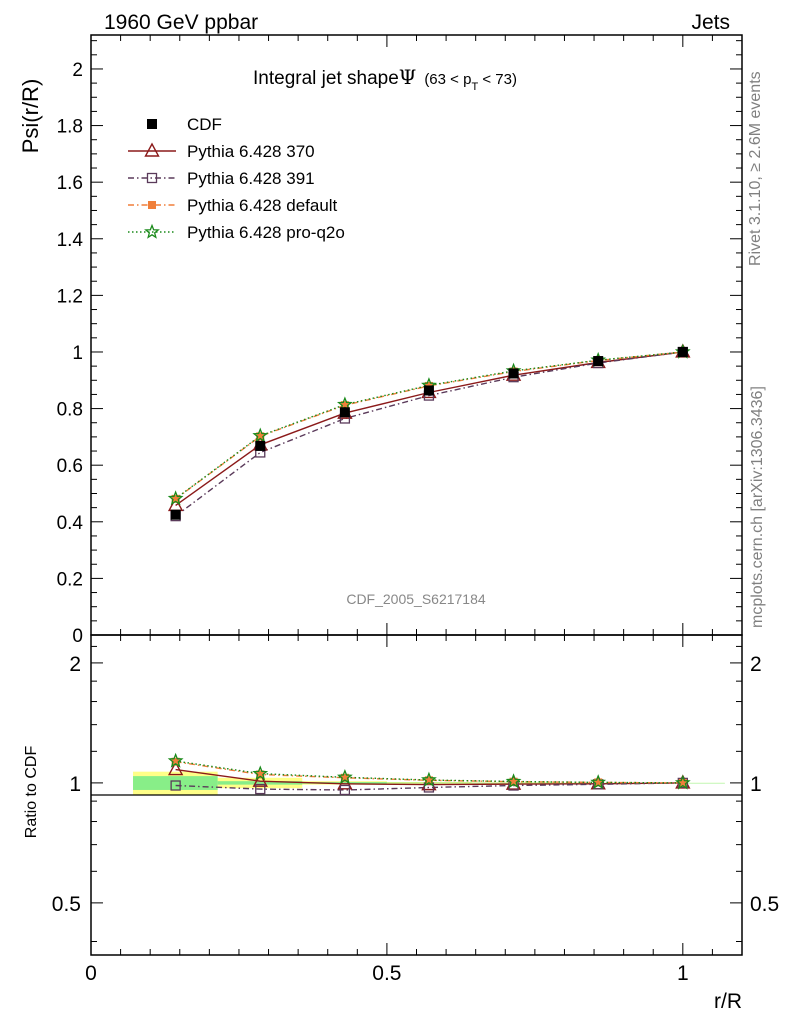  I want to click on legend-label: CDF, so click(204, 124).